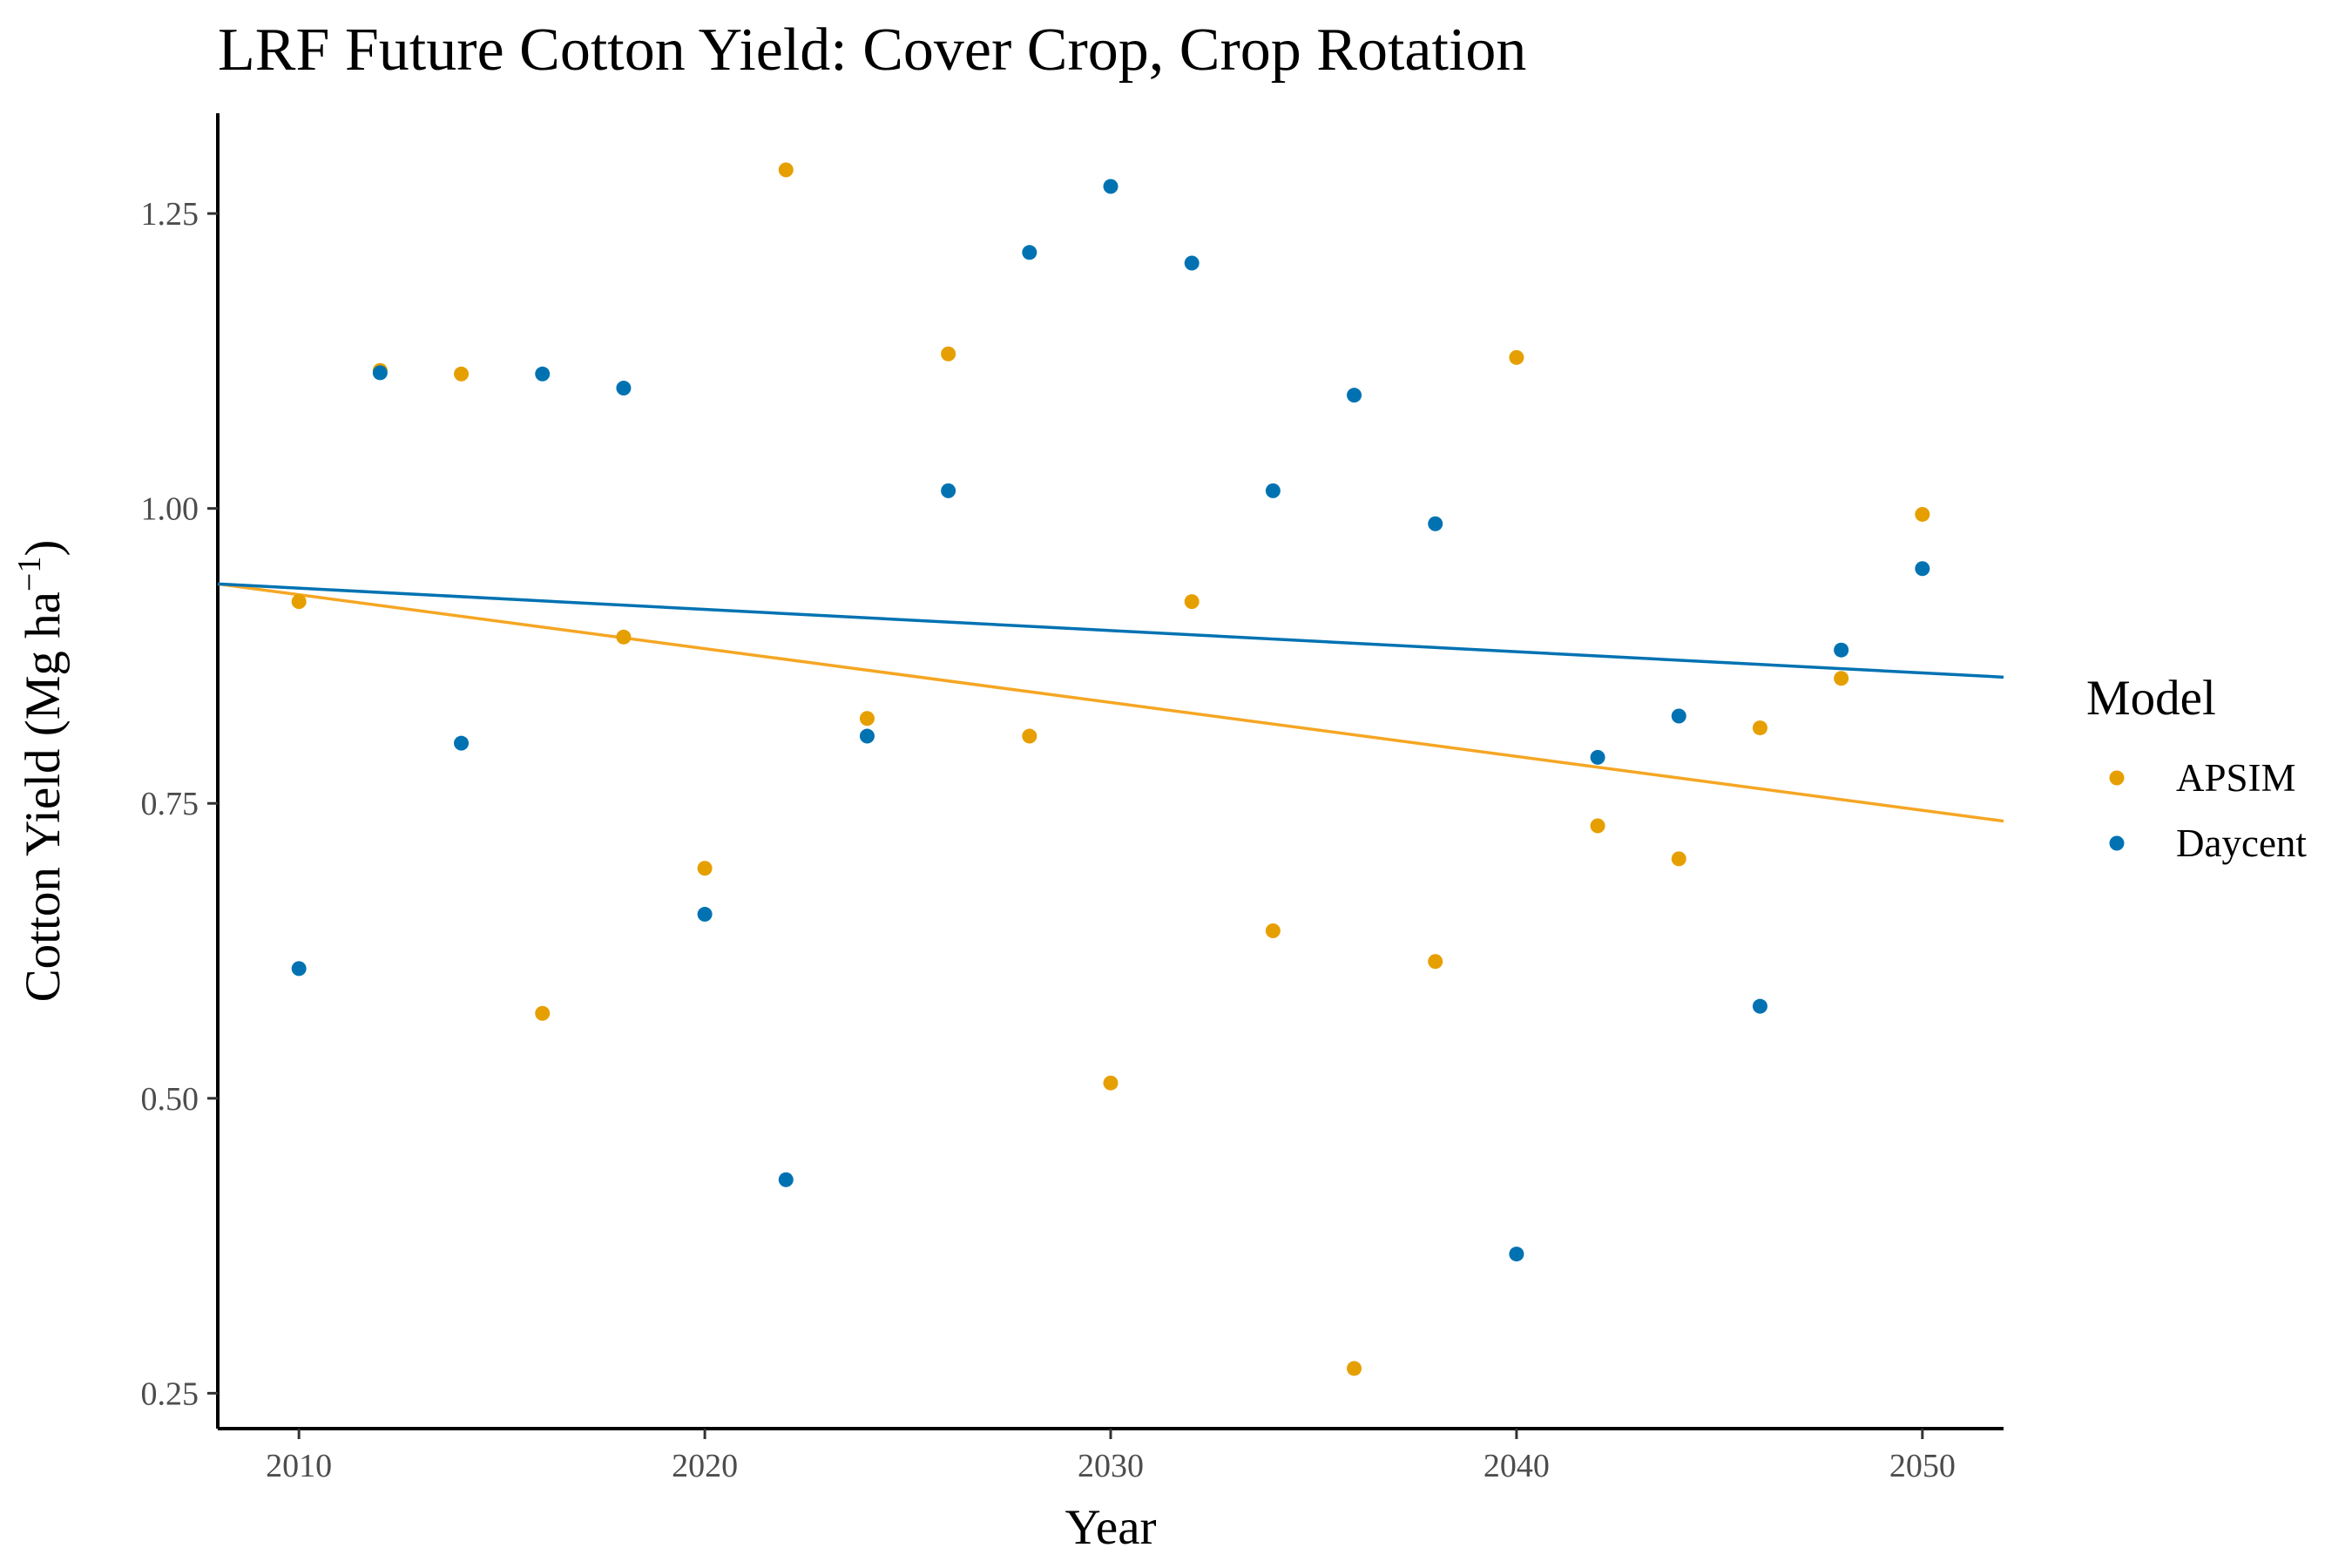 The height and width of the screenshot is (1568, 2352). I want to click on y-tick-label: 1.25, so click(170, 215).